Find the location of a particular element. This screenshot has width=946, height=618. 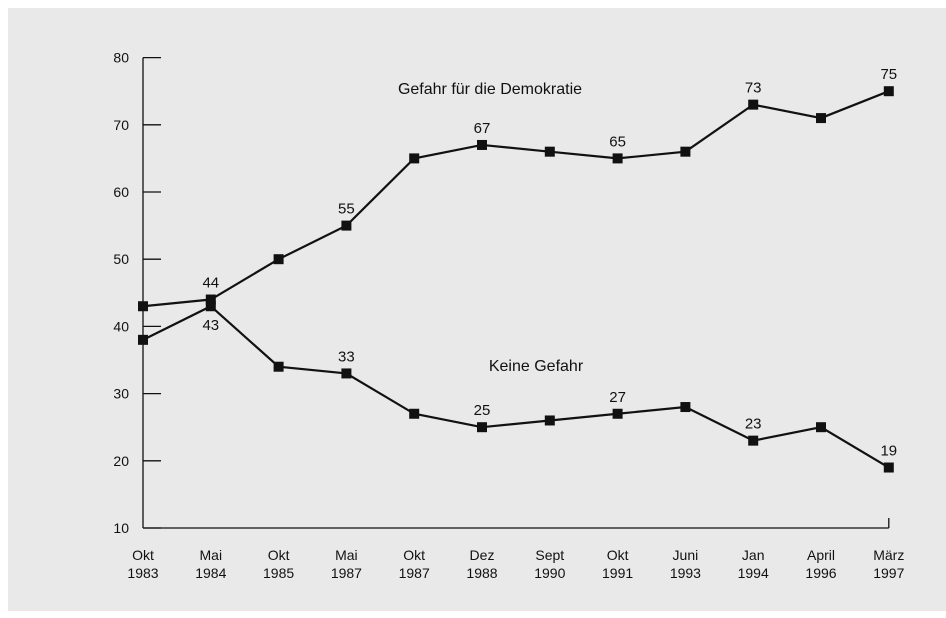

data-label: 75 is located at coordinates (888, 74).